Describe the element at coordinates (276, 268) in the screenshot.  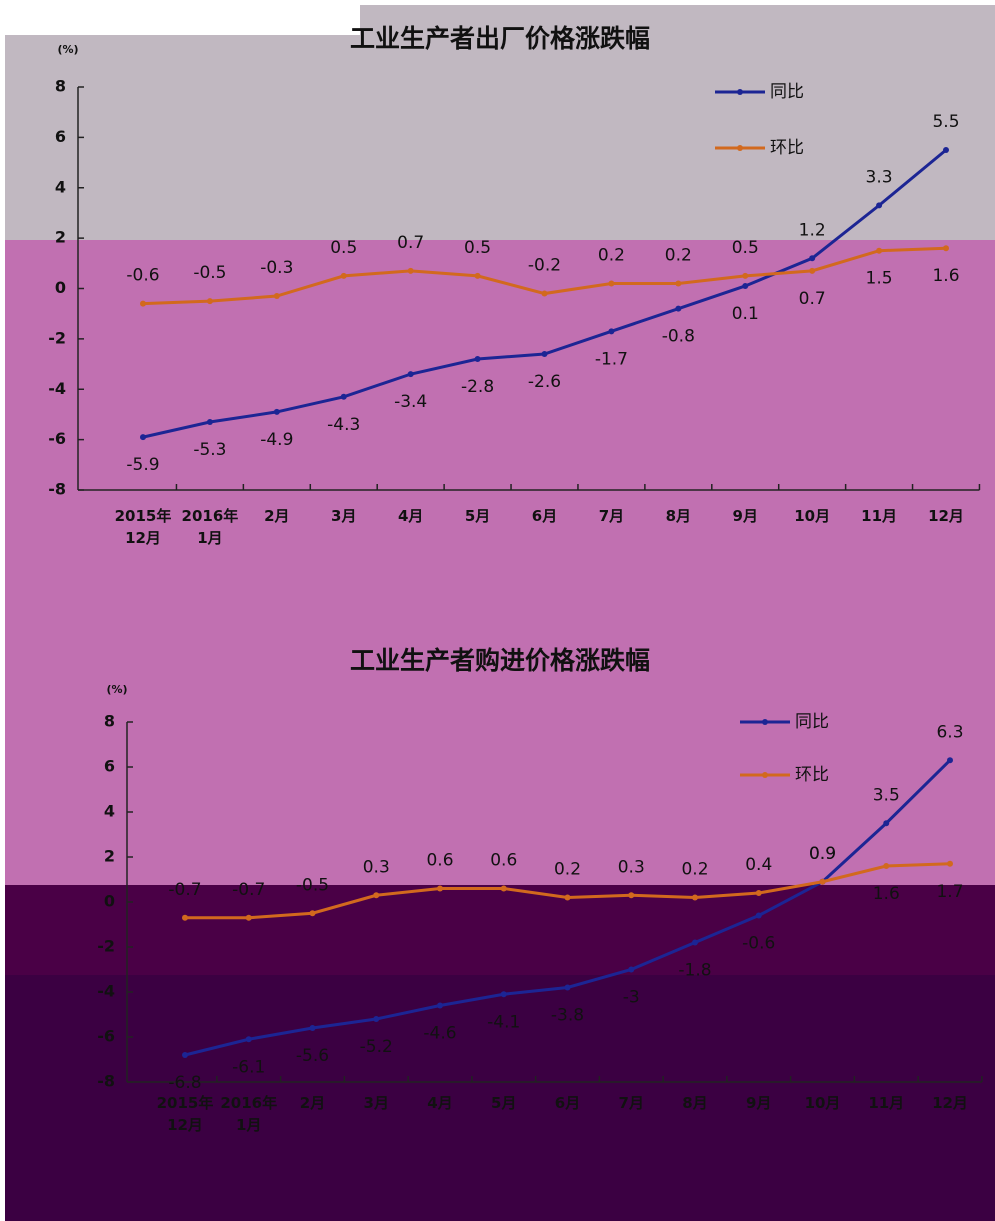
I see `data-label: -0.3` at that location.